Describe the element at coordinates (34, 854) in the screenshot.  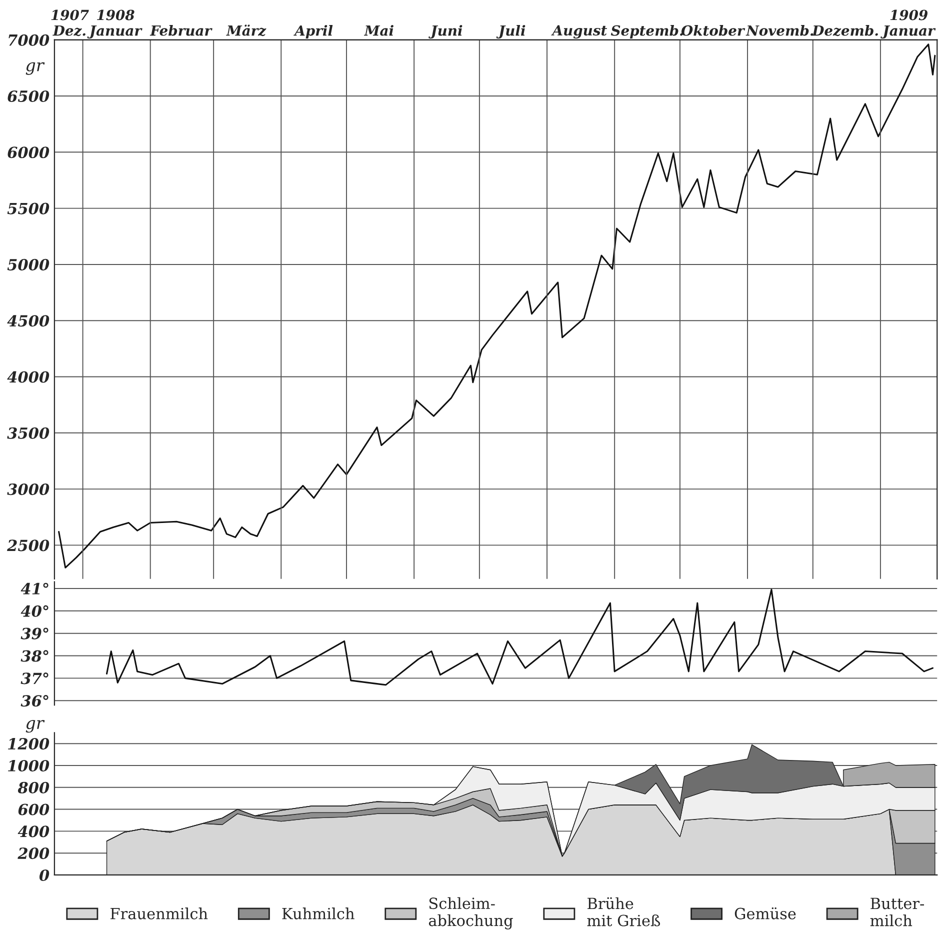
I see `y-tick-label: 200` at that location.